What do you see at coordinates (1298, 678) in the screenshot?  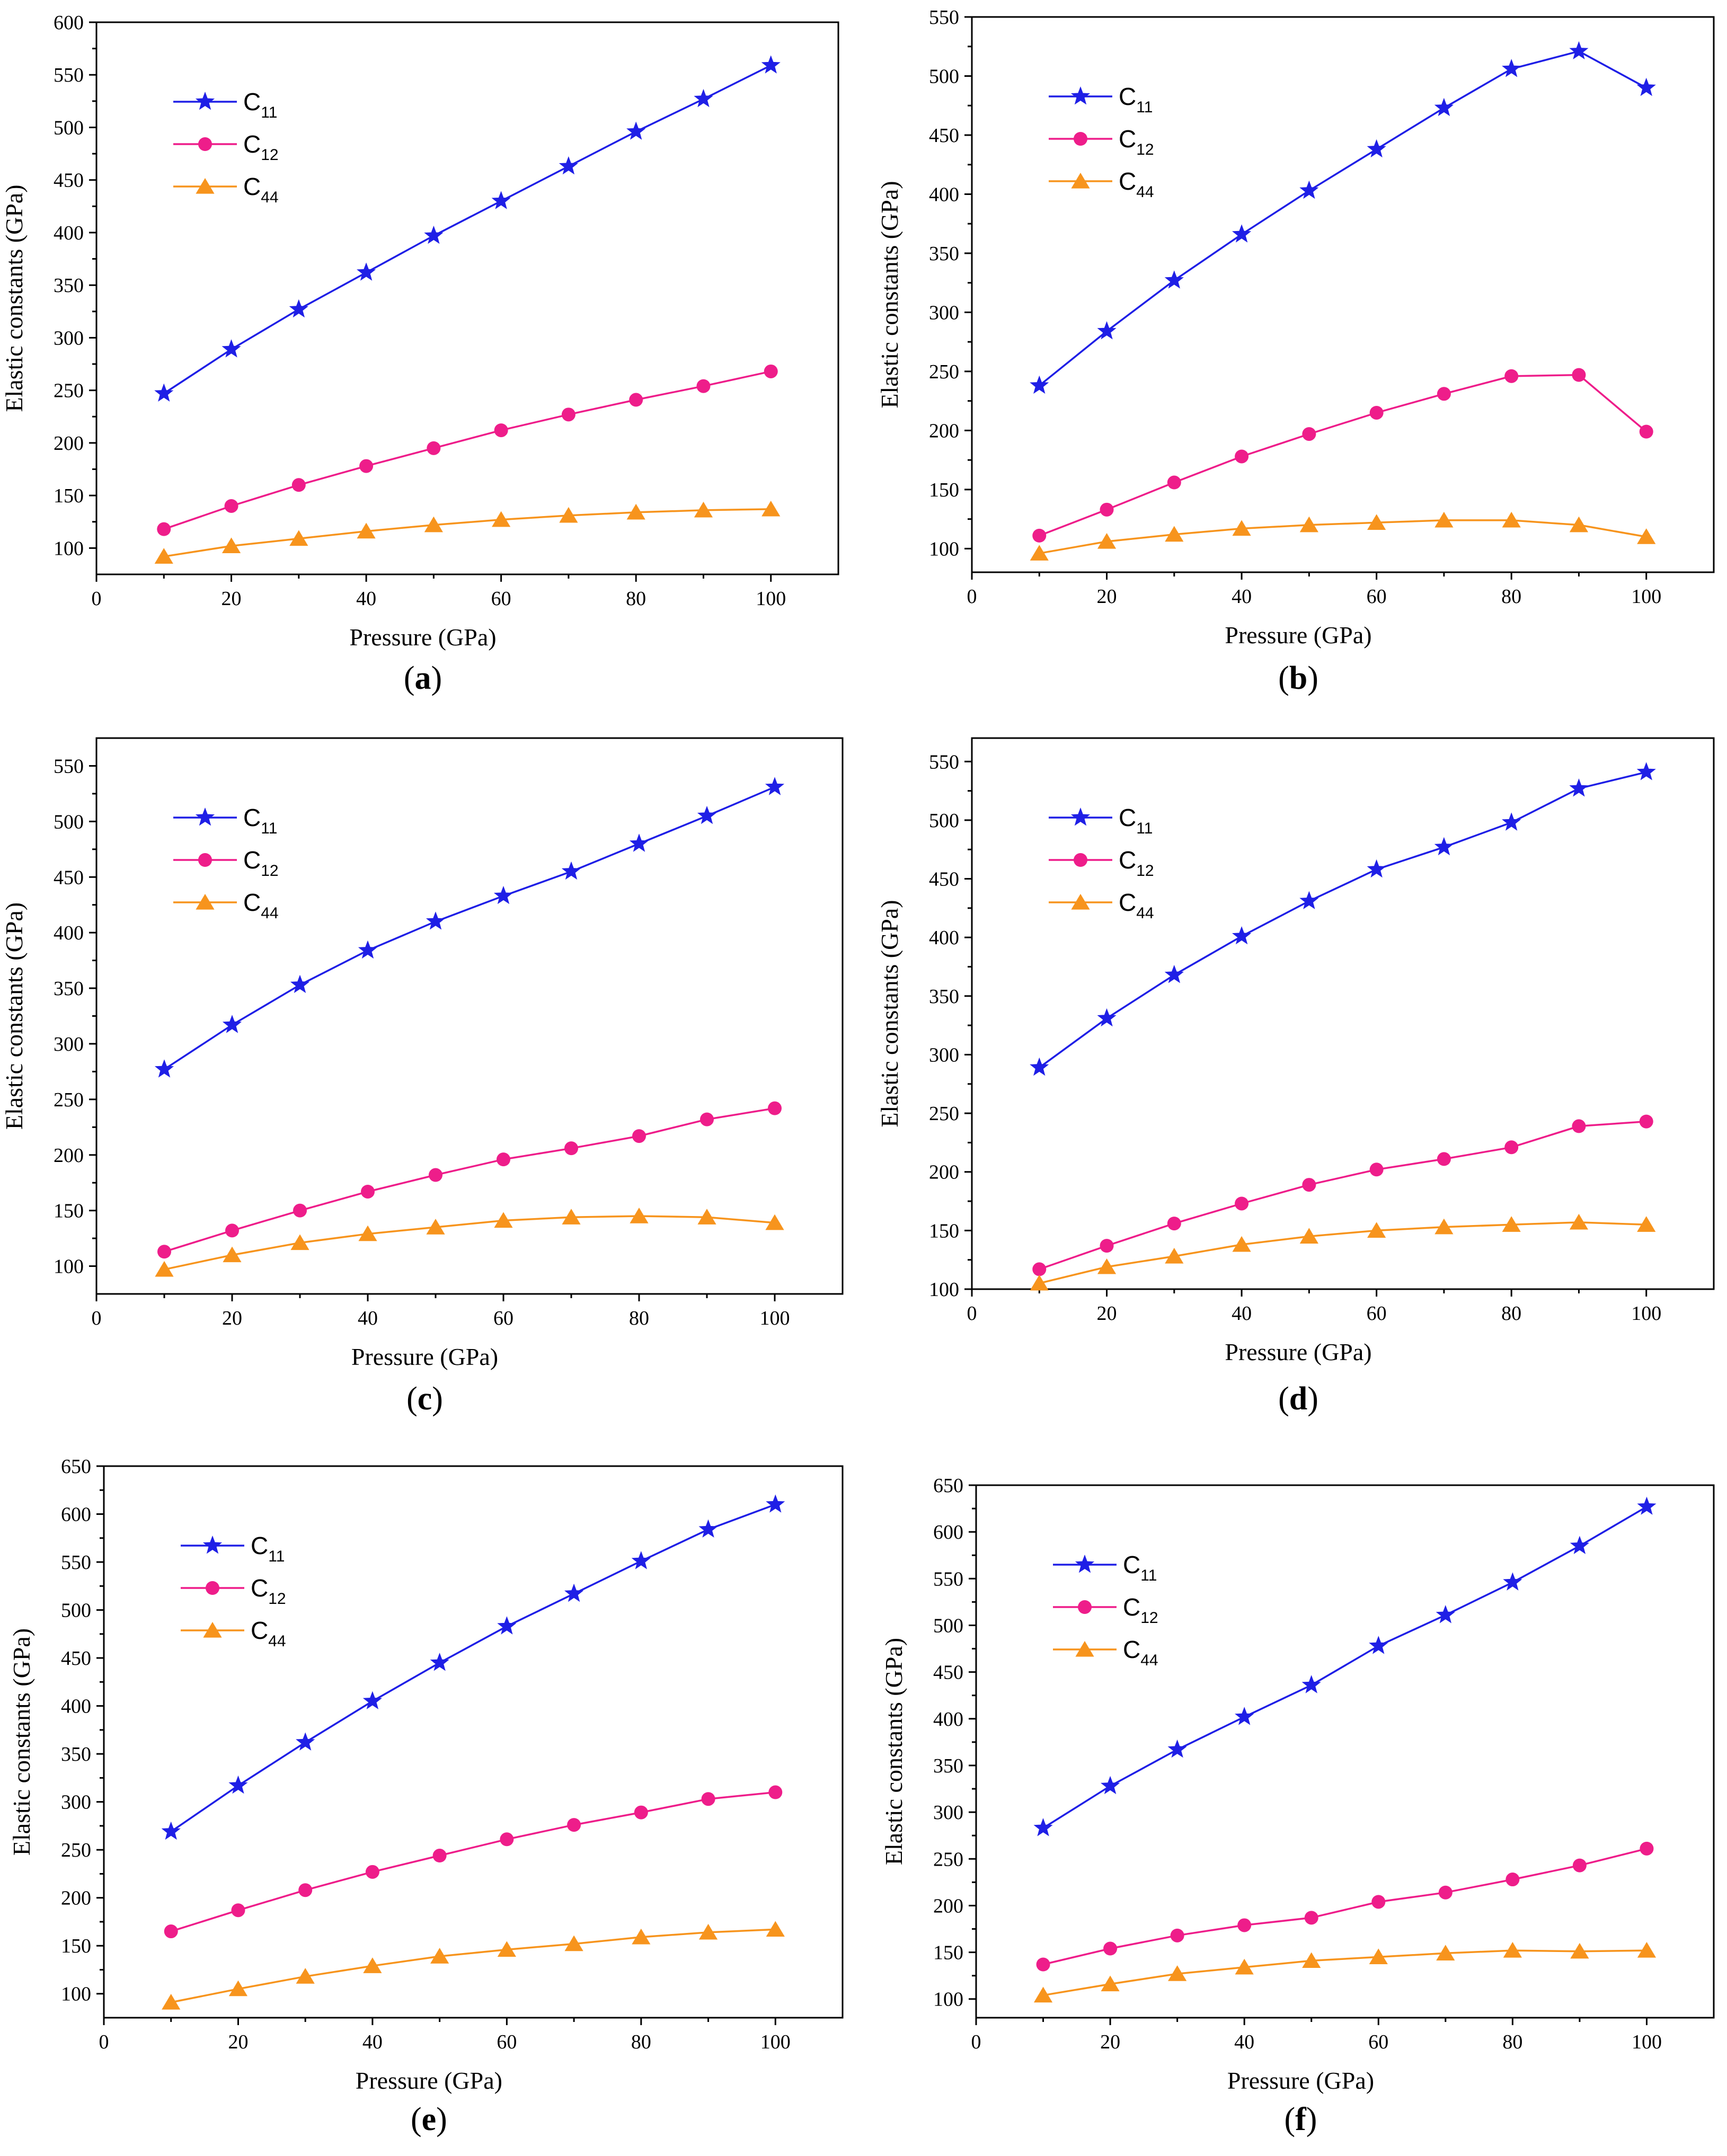 I see `panel-label-letter: b` at bounding box center [1298, 678].